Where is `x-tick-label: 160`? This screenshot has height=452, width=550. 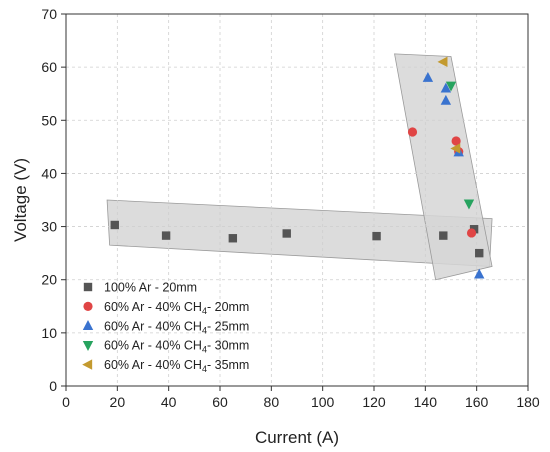
x-tick-label: 160 is located at coordinates (477, 402).